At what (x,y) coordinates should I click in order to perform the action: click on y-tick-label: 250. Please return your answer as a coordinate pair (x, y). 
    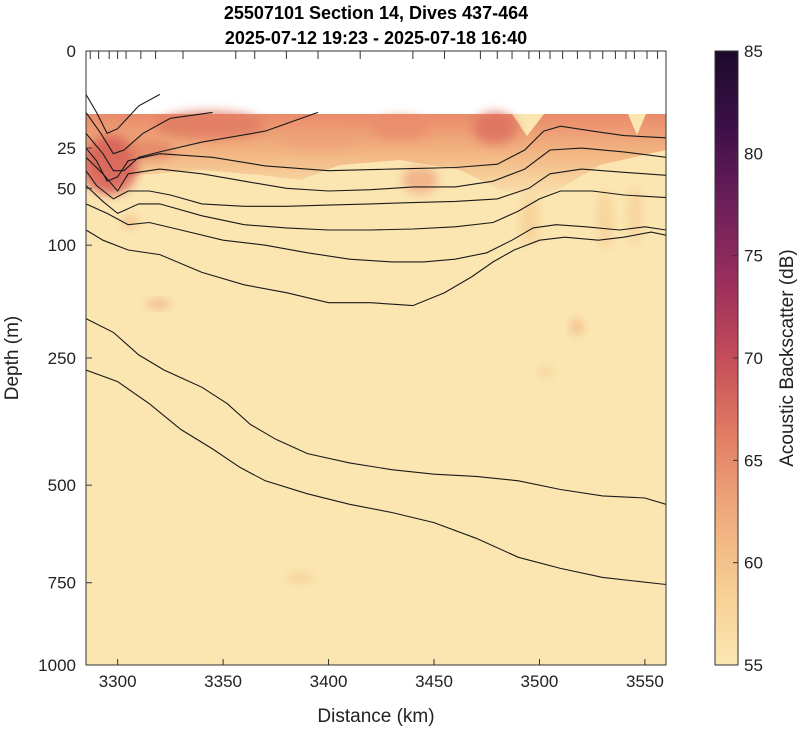
    Looking at the image, I should click on (62, 358).